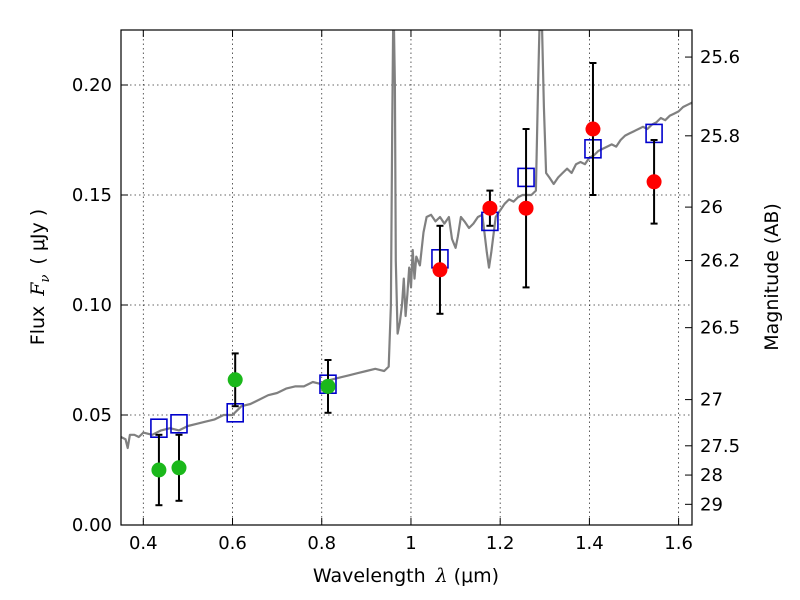  Describe the element at coordinates (678, 543) in the screenshot. I see `x-tick-label: 1.6` at that location.